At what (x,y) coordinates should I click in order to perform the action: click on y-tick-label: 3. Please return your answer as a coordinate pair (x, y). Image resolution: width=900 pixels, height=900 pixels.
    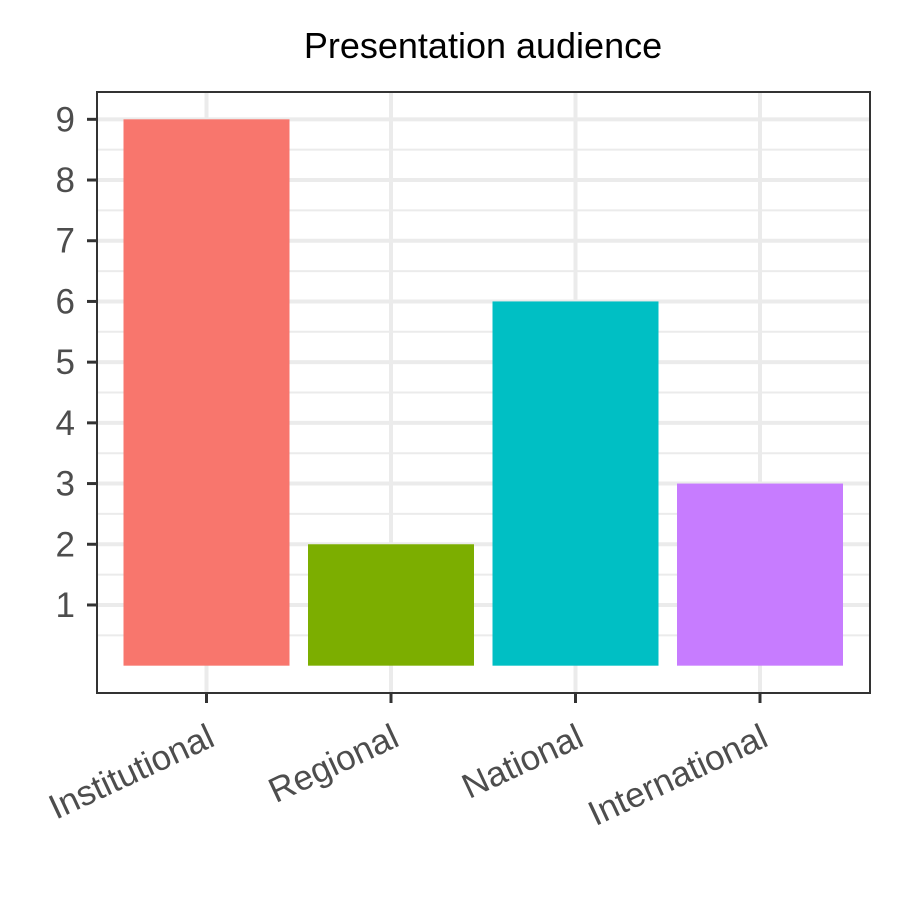
    Looking at the image, I should click on (65, 484).